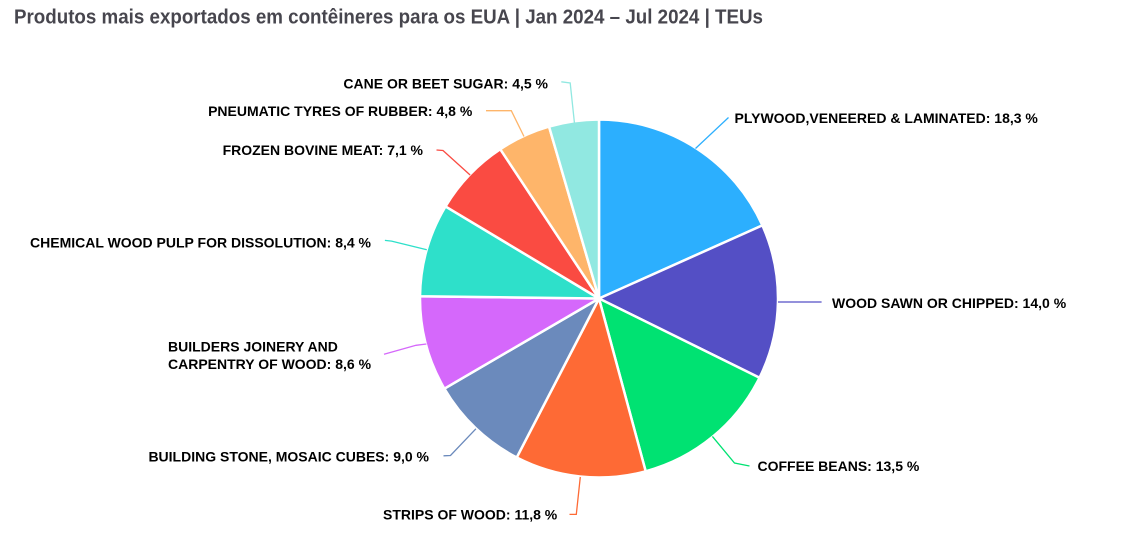 The image size is (1124, 537). Describe the element at coordinates (340, 111) in the screenshot. I see `svg-text:PNEUMATIC TYRES OF RUBBER: 4,8: PNEUMATIC TYRES OF RUBBER: 4,8 %` at that location.